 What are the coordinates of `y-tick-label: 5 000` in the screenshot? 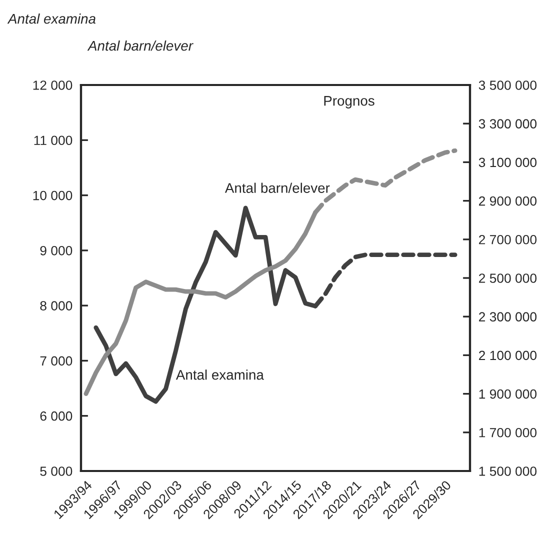 It's located at (56, 471).